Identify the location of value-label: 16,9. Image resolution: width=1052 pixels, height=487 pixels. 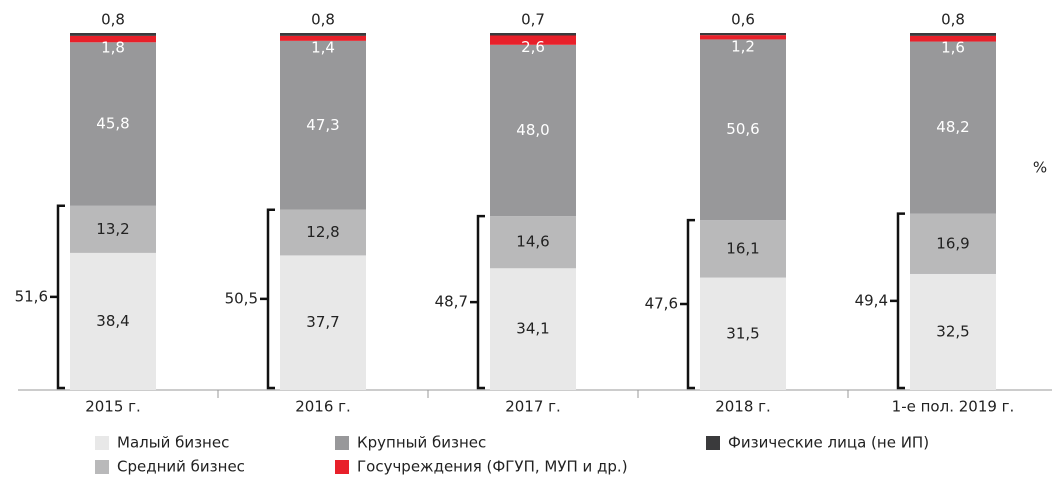
(952, 243).